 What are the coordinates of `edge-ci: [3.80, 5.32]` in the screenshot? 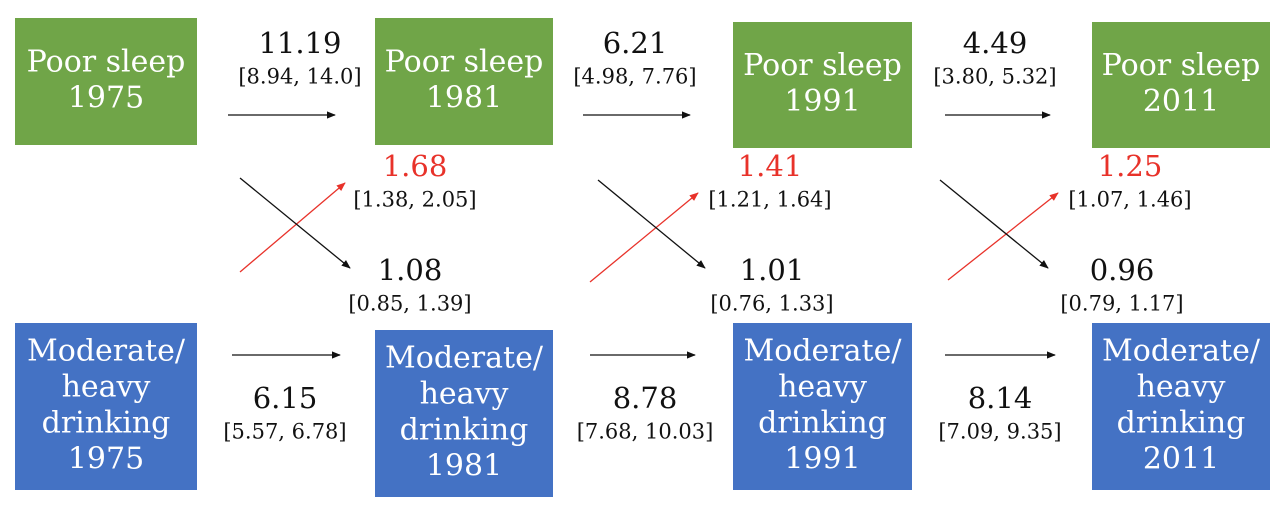 It's located at (994, 77).